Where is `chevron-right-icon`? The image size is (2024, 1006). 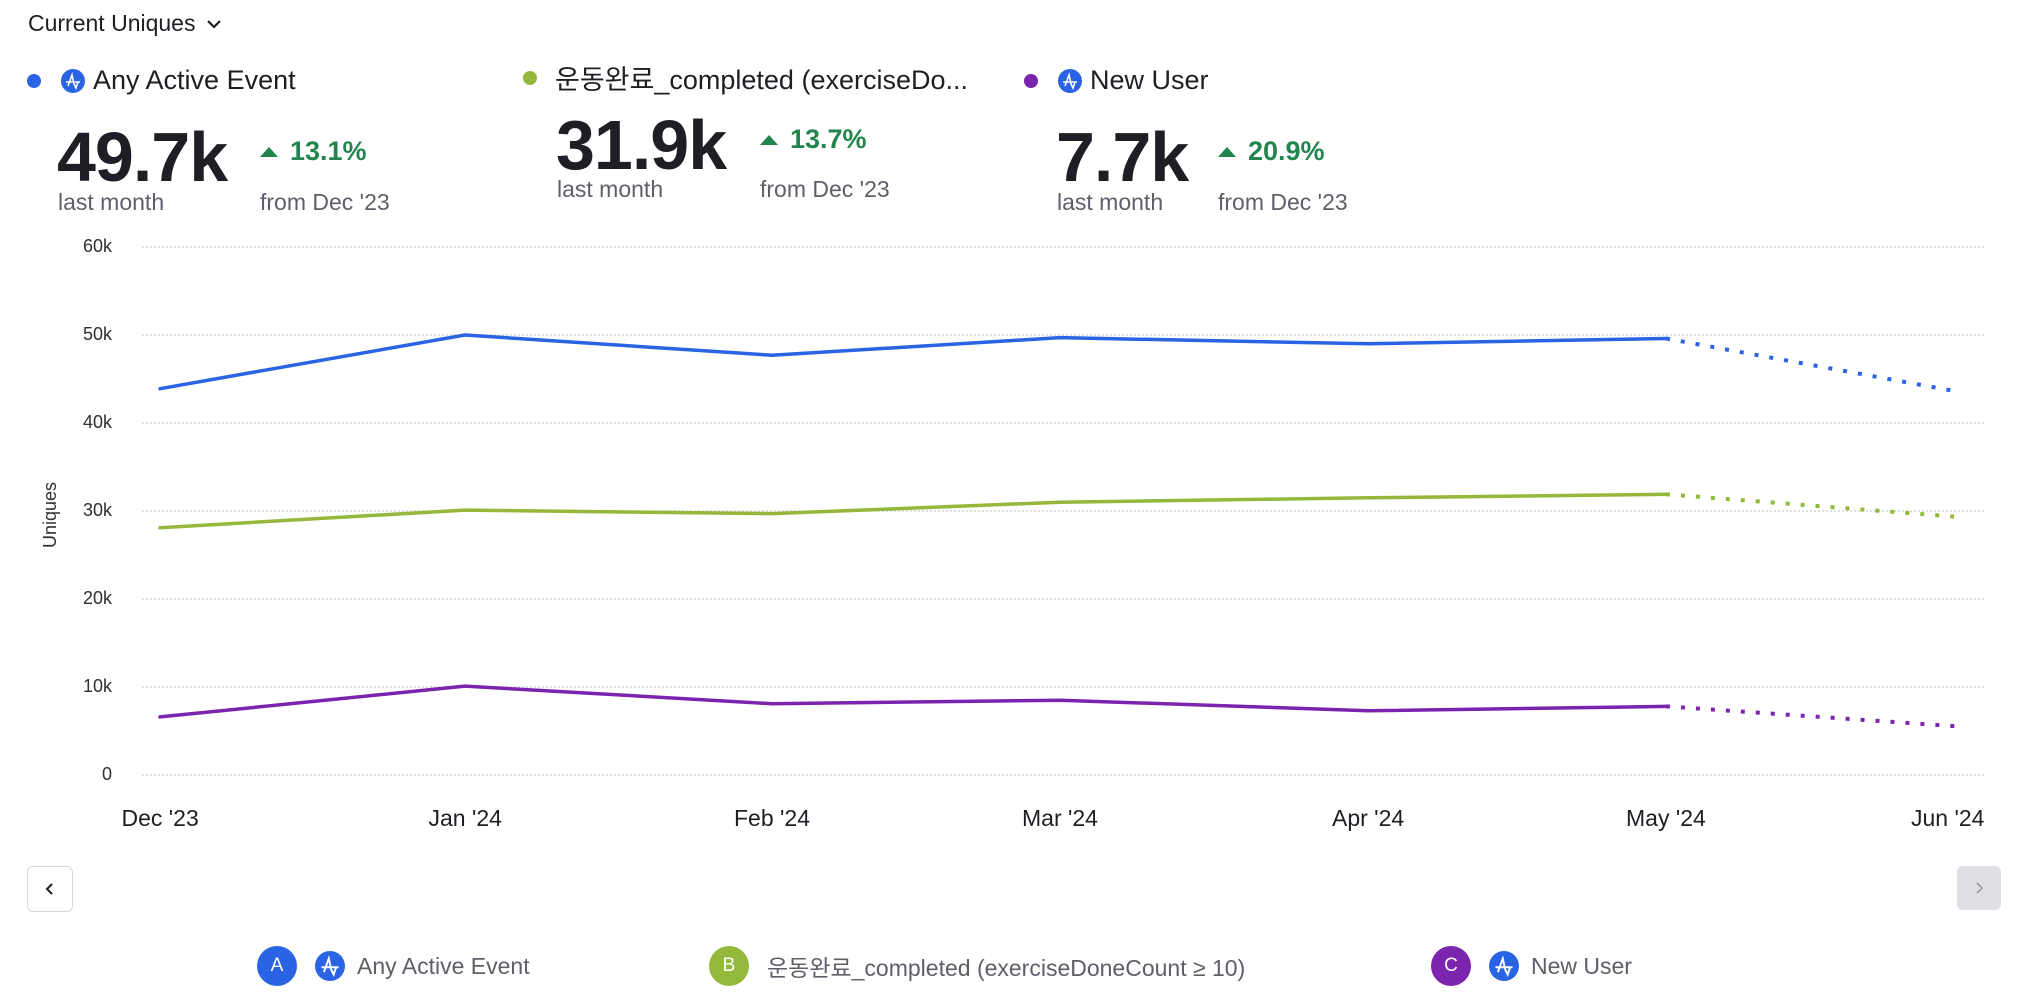 chevron-right-icon is located at coordinates (1980, 888).